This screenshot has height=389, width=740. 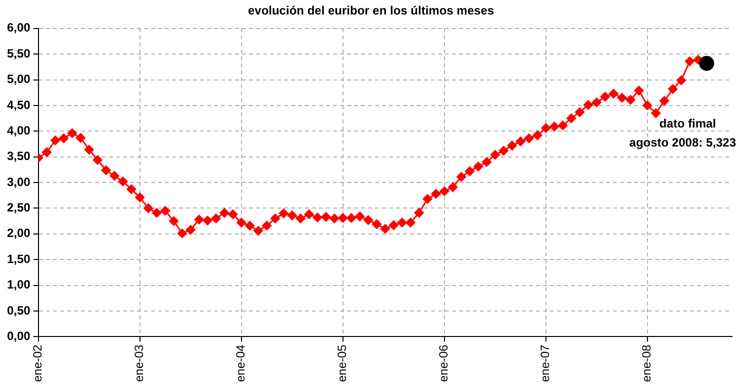 What do you see at coordinates (241, 363) in the screenshot?
I see `x-tick-label: ene-04` at bounding box center [241, 363].